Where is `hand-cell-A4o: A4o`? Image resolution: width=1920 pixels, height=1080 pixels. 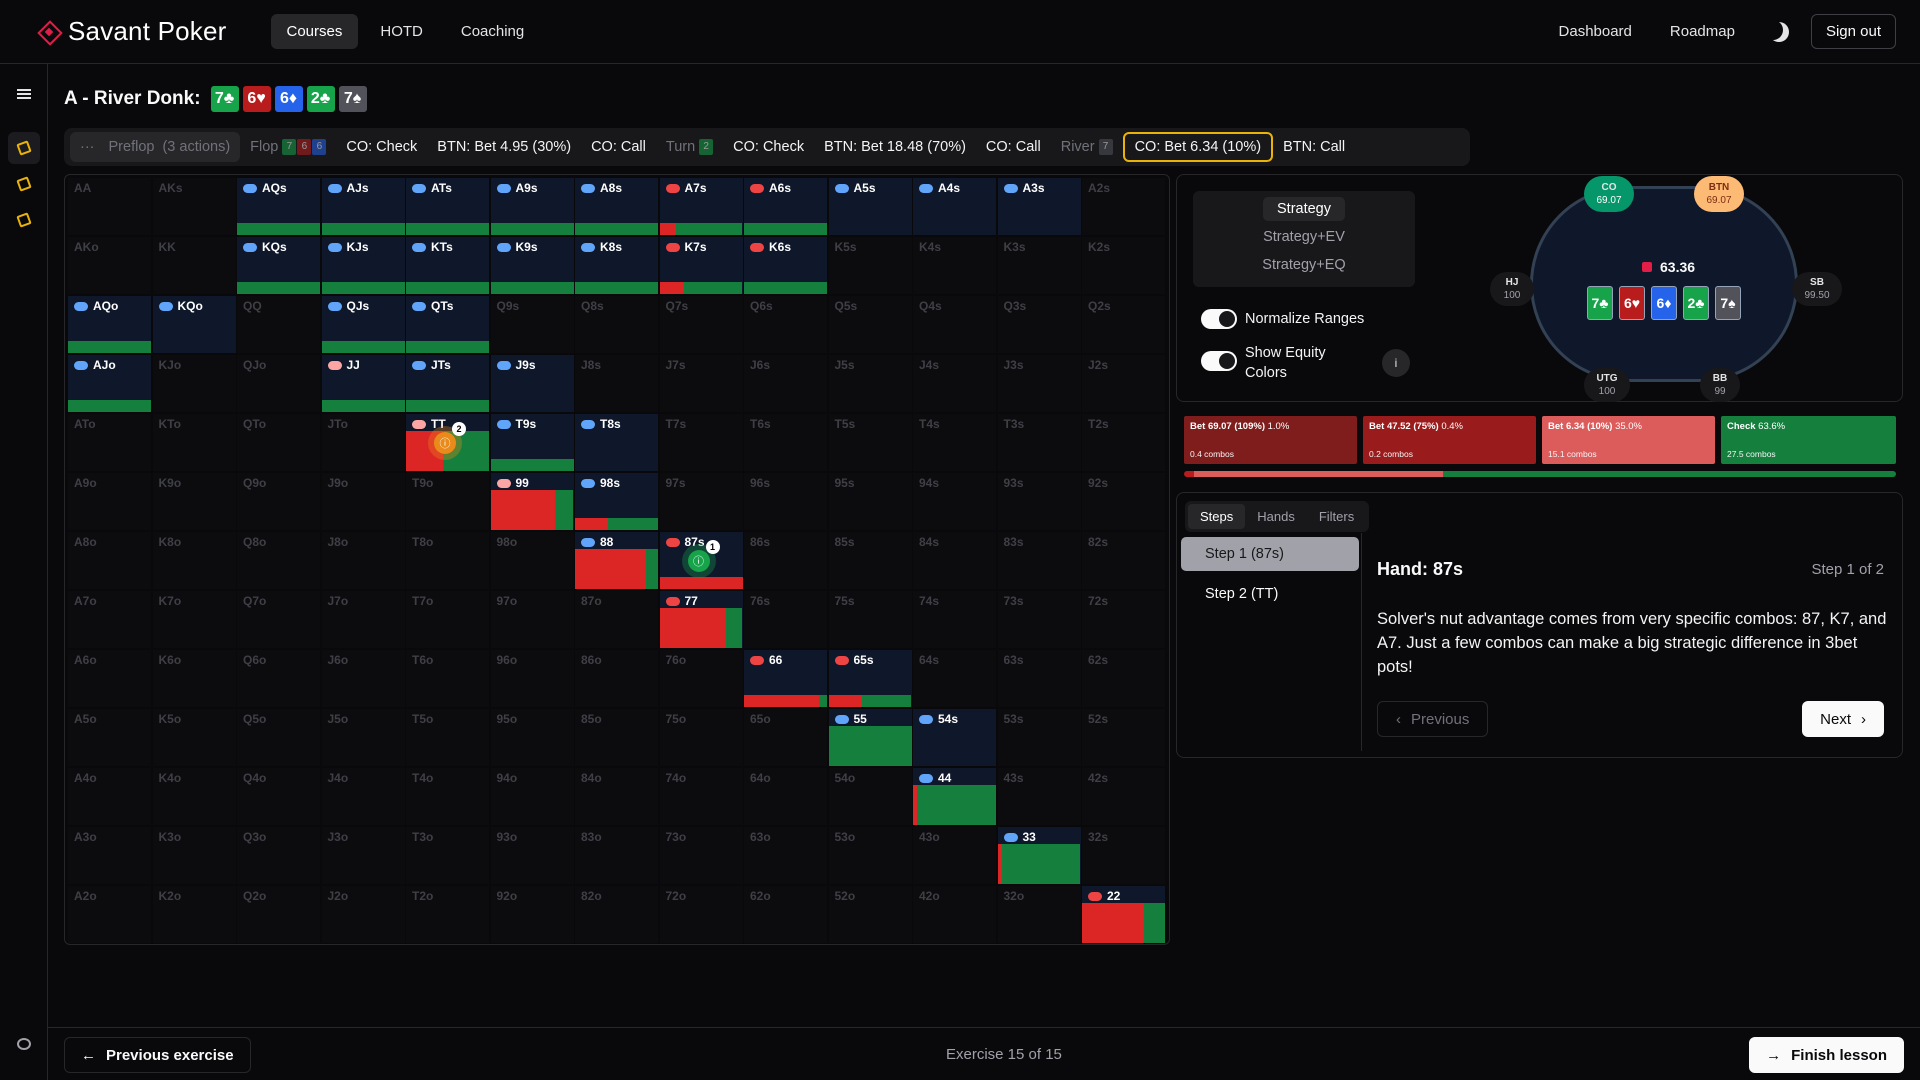 hand-cell-A4o: A4o is located at coordinates (109, 796).